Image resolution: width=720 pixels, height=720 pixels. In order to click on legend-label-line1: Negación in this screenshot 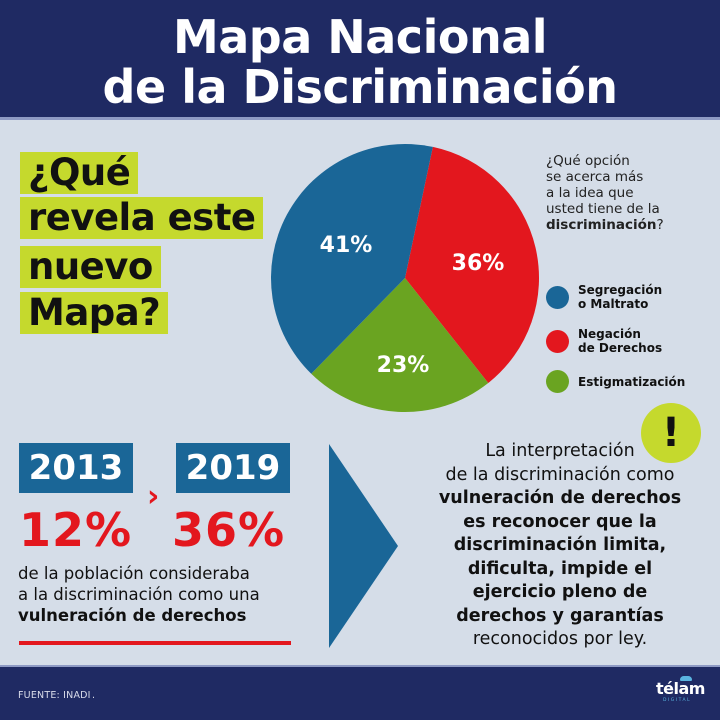, I will do `click(609, 334)`.